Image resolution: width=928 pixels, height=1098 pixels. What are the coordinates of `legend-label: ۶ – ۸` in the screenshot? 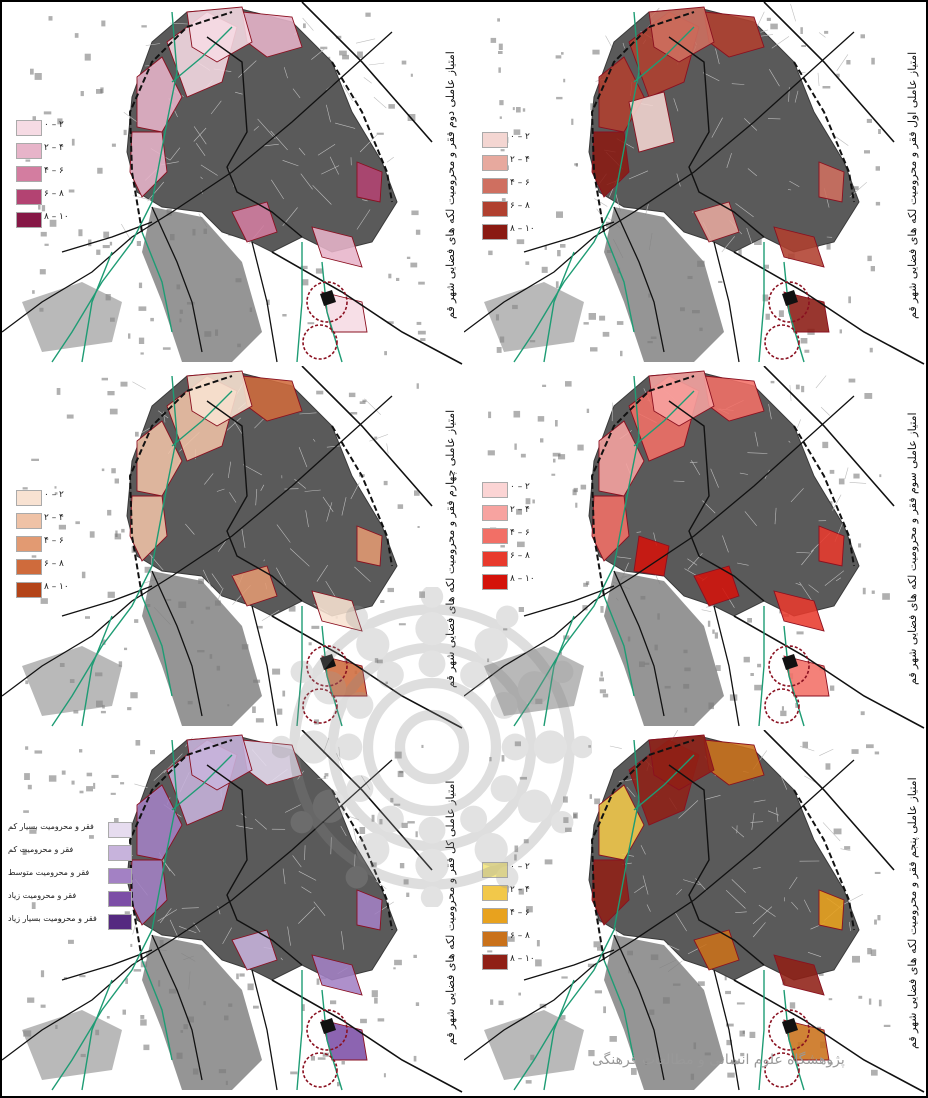 It's located at (520, 936).